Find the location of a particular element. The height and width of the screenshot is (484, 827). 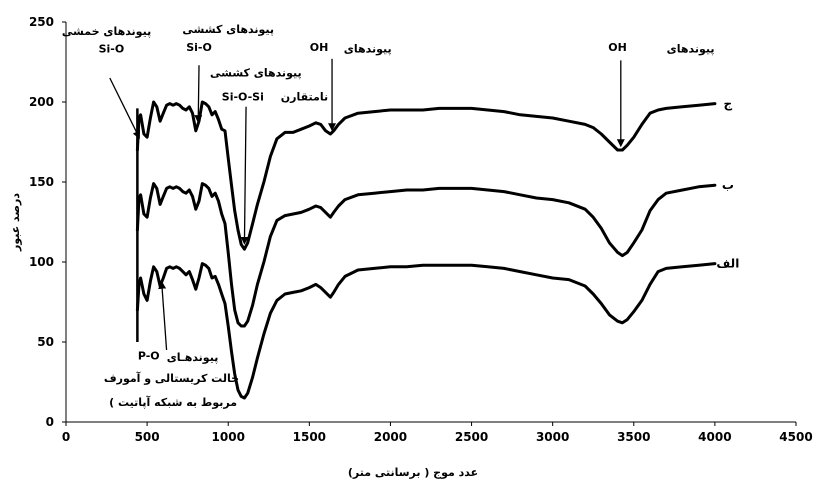

x-tick-label: 500 is located at coordinates (147, 437).